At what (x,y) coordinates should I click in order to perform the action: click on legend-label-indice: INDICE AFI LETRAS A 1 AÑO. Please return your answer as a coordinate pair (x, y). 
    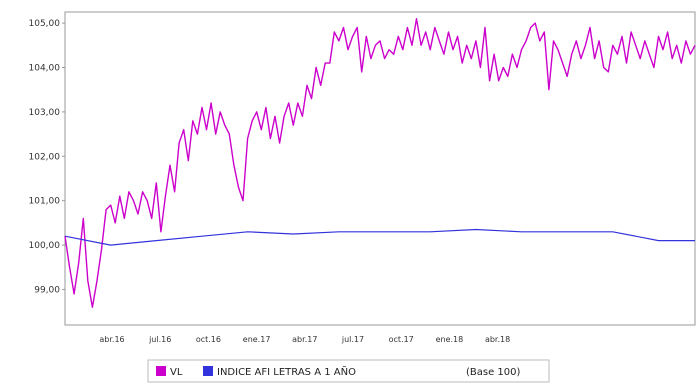
    Looking at the image, I should click on (286, 371).